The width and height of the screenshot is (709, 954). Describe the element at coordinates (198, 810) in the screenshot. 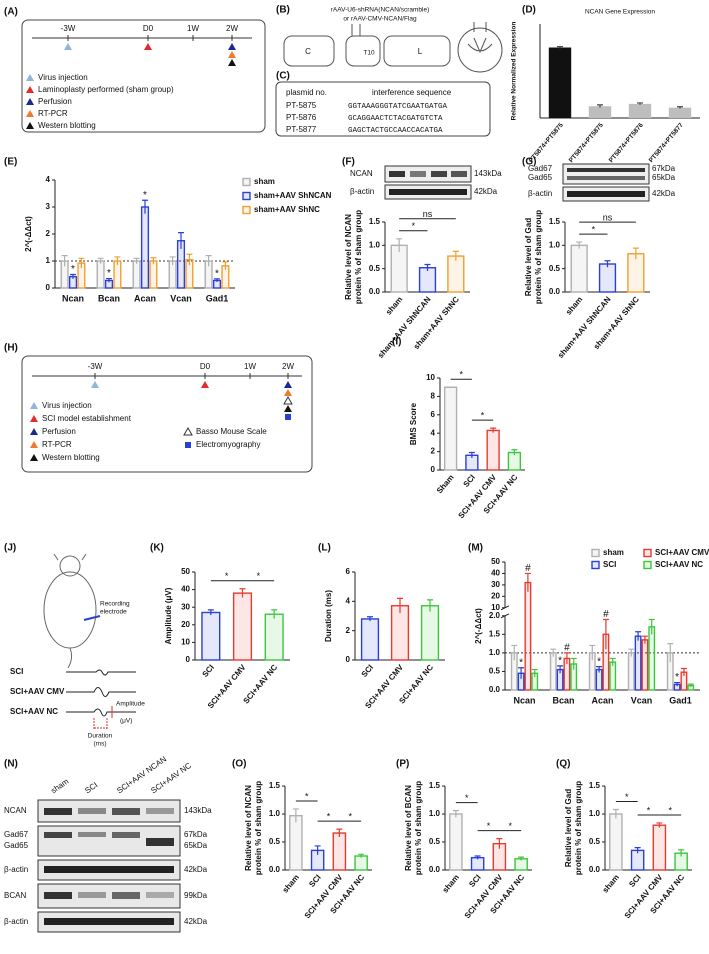

I see `blot-size: 143kDa` at that location.